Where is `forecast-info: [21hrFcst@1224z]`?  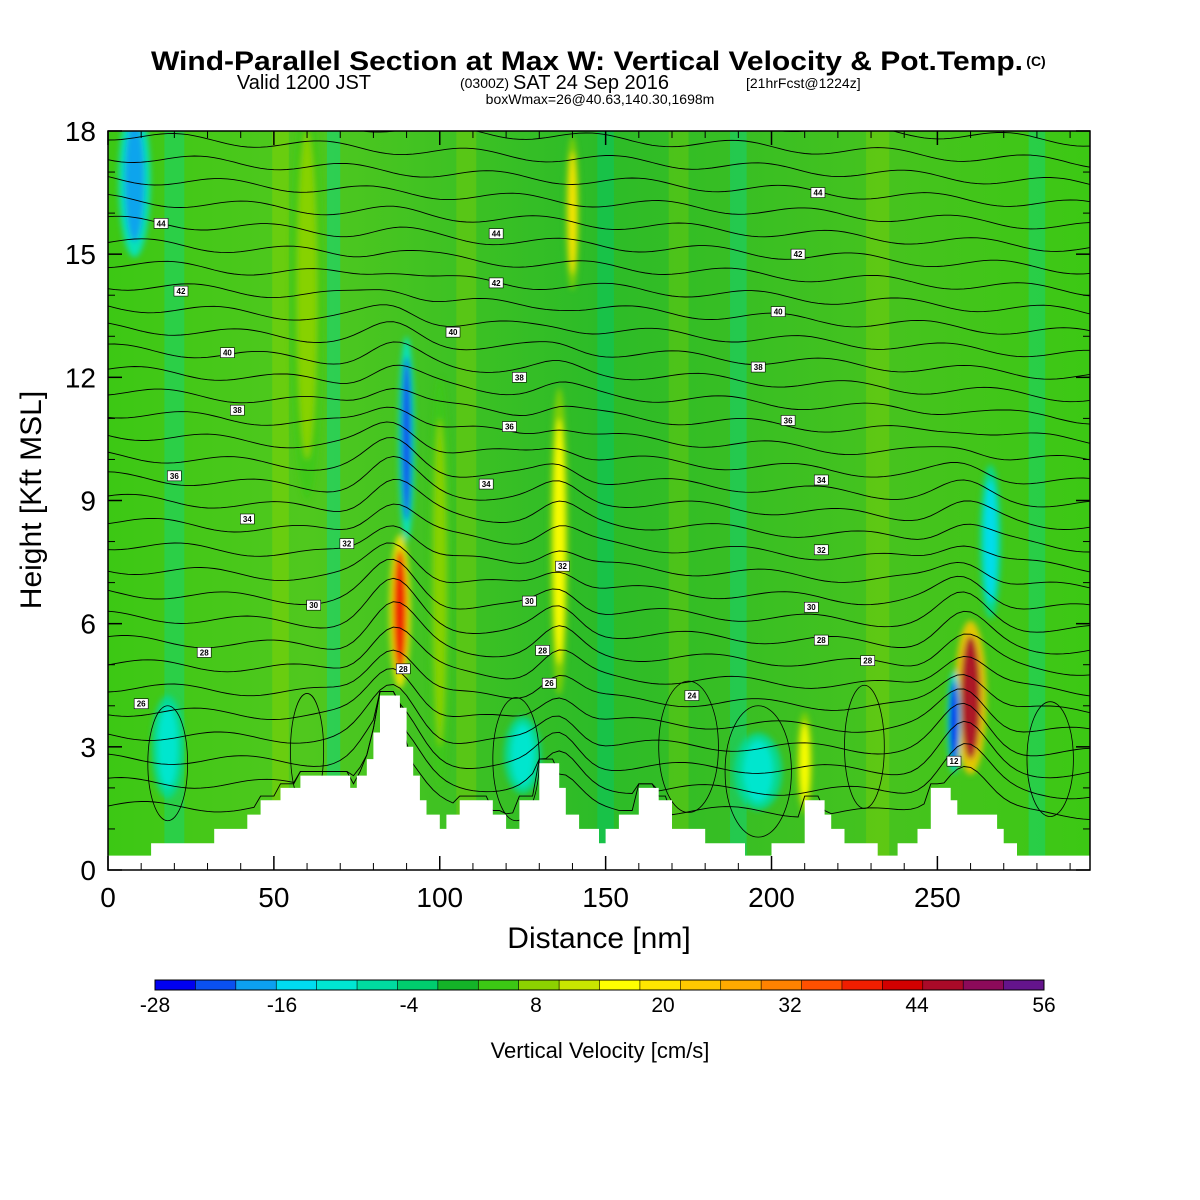 forecast-info: [21hrFcst@1224z] is located at coordinates (803, 83).